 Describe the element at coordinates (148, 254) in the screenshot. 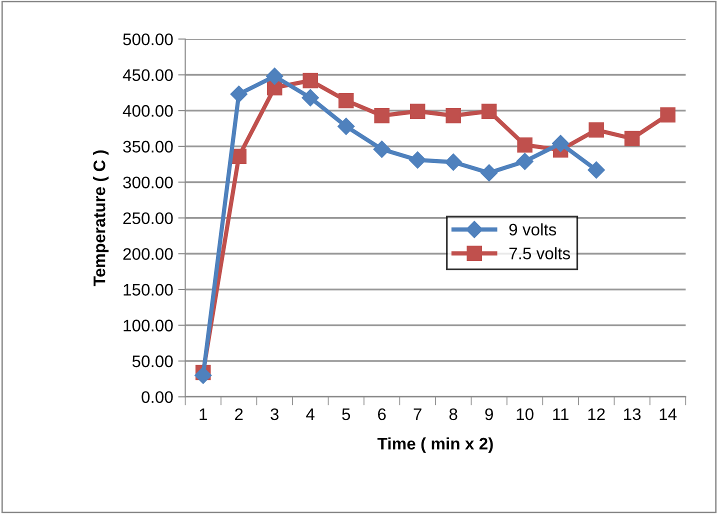

I see `y-tick-label: 200.00` at that location.